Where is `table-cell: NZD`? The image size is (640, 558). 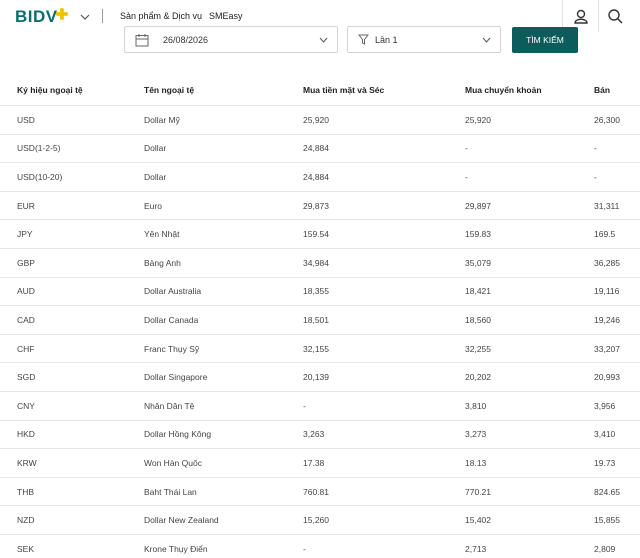
table-cell: NZD is located at coordinates (72, 520).